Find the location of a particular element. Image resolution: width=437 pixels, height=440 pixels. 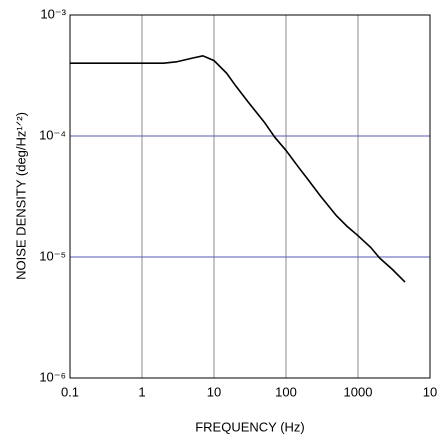

y-tick-label: 10⁻⁵ is located at coordinates (52, 255).